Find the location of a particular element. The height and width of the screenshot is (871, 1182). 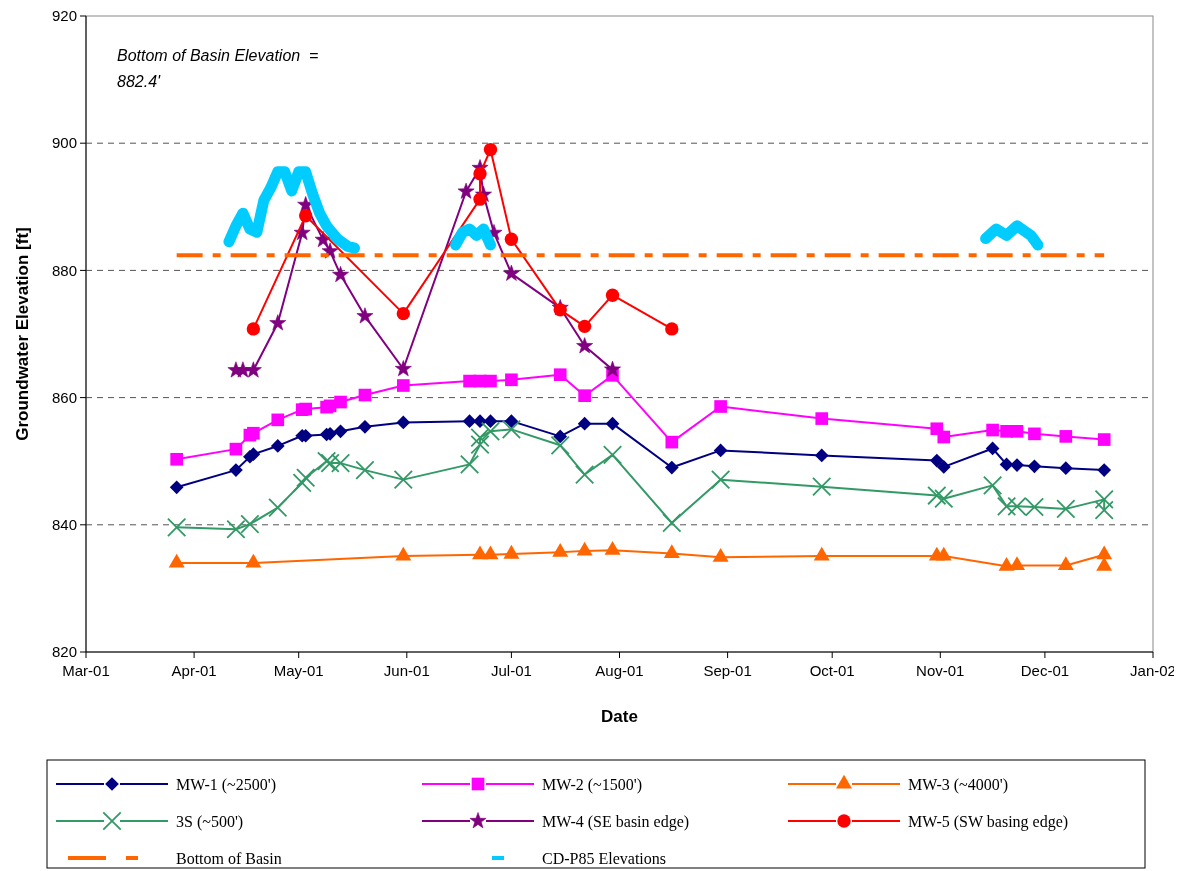

x-tick-label: Jun-01 is located at coordinates (406, 670).